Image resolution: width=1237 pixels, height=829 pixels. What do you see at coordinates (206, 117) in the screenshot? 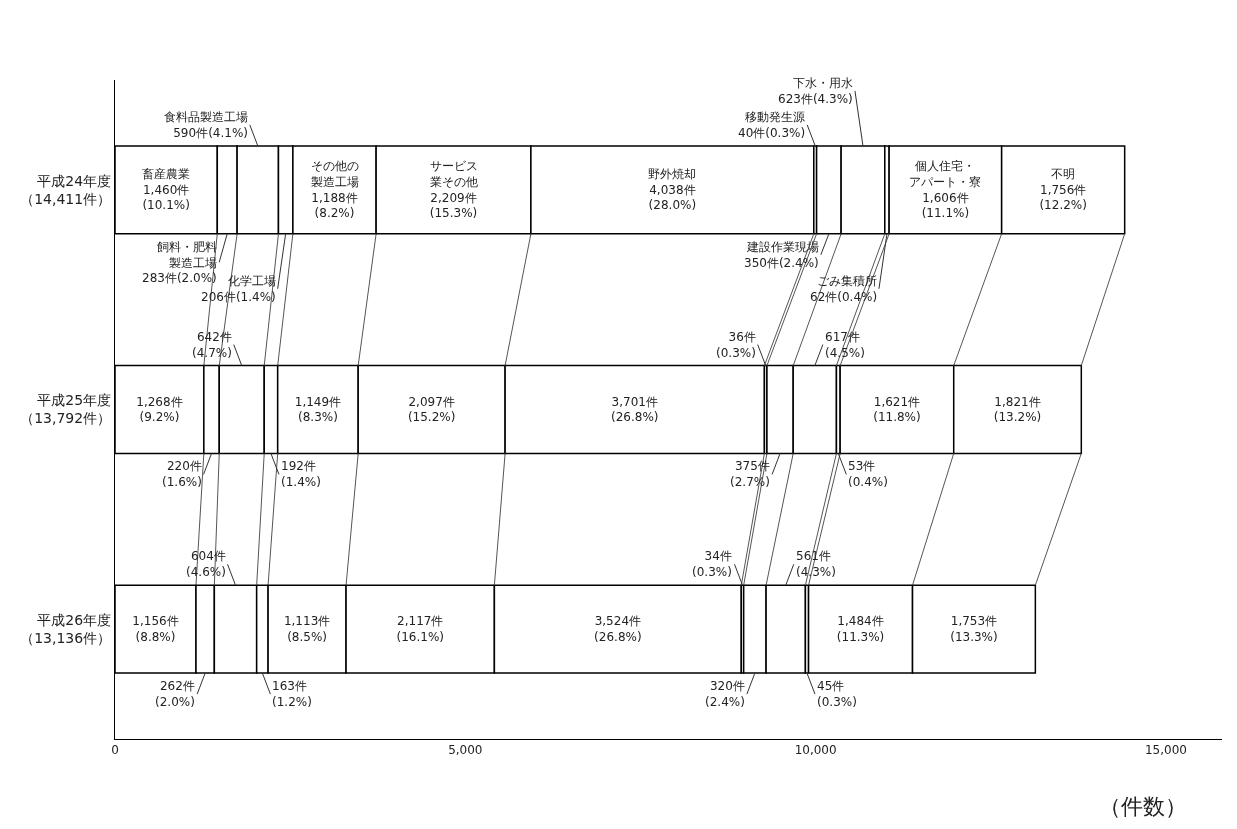
I see `series-label: 食料品製造工場` at bounding box center [206, 117].